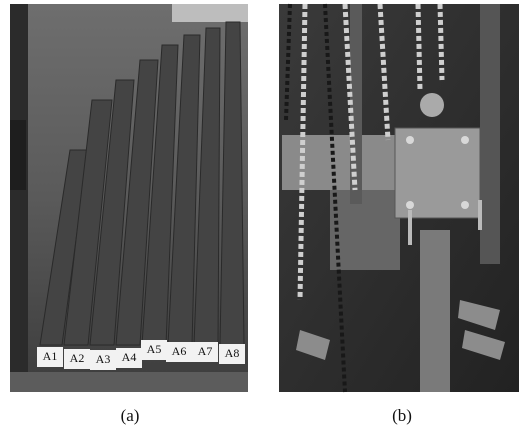 This screenshot has width=519, height=435. Describe the element at coordinates (402, 415) in the screenshot. I see `caption-b: (b)` at that location.